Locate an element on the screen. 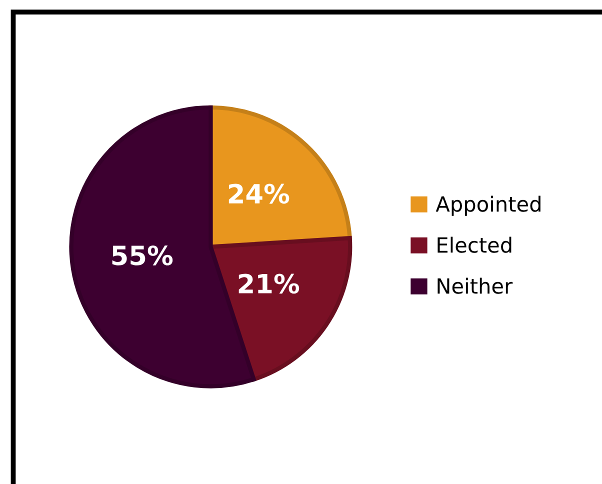 Image resolution: width=602 pixels, height=484 pixels. legend-label: Neither is located at coordinates (475, 286).